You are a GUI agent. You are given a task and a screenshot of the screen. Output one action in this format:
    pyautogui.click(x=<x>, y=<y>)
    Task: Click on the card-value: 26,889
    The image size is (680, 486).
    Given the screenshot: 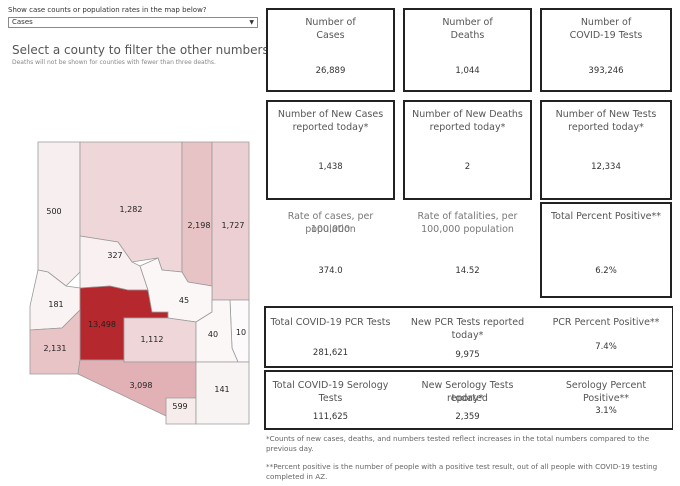 What is the action you would take?
    pyautogui.click(x=330, y=71)
    